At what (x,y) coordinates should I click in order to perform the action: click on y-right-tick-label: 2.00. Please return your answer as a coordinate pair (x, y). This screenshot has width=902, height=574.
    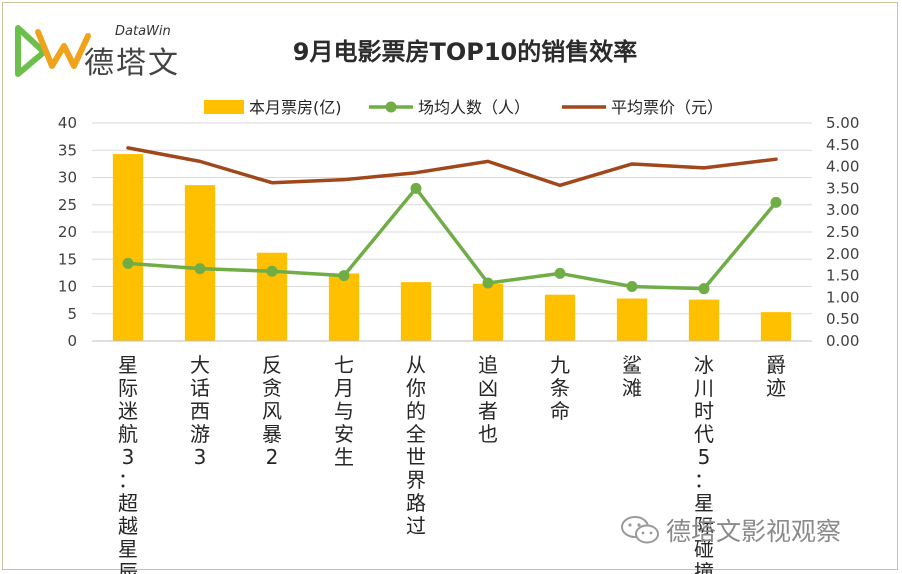
    Looking at the image, I should click on (842, 254).